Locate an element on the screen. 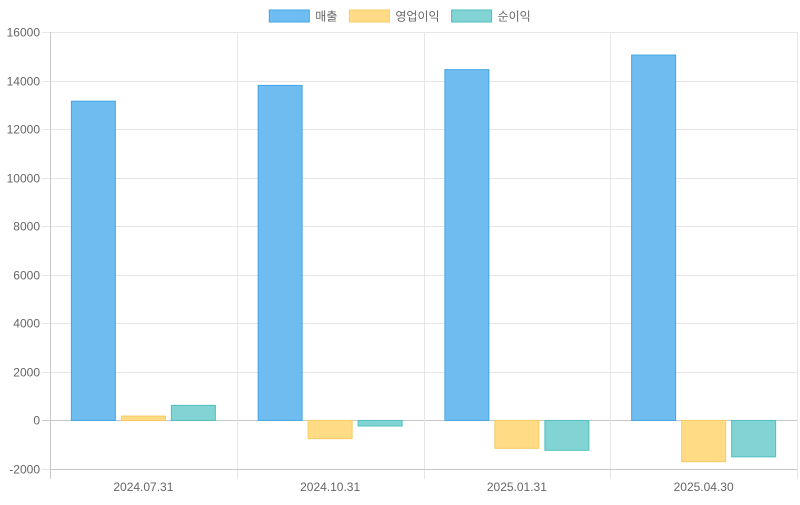 The height and width of the screenshot is (505, 800). legend-label: 영업이익 is located at coordinates (417, 17).